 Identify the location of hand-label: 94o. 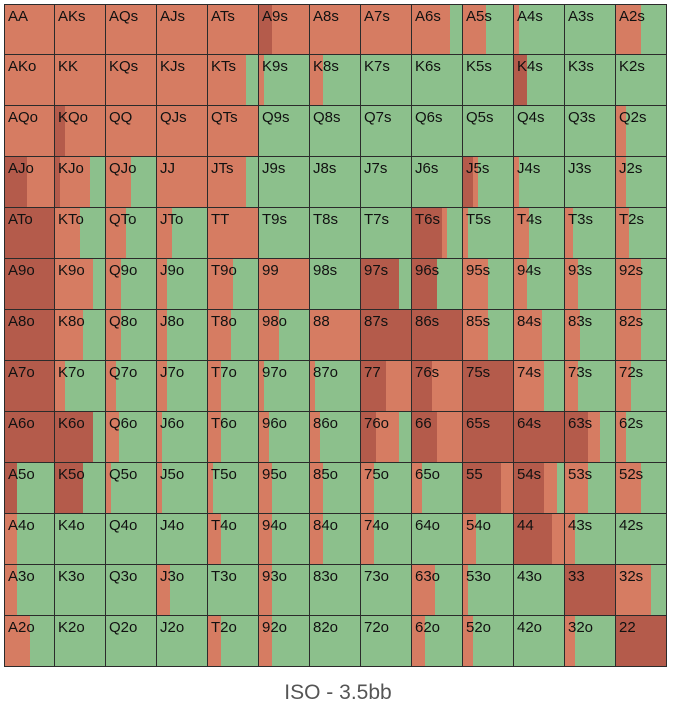
(275, 525).